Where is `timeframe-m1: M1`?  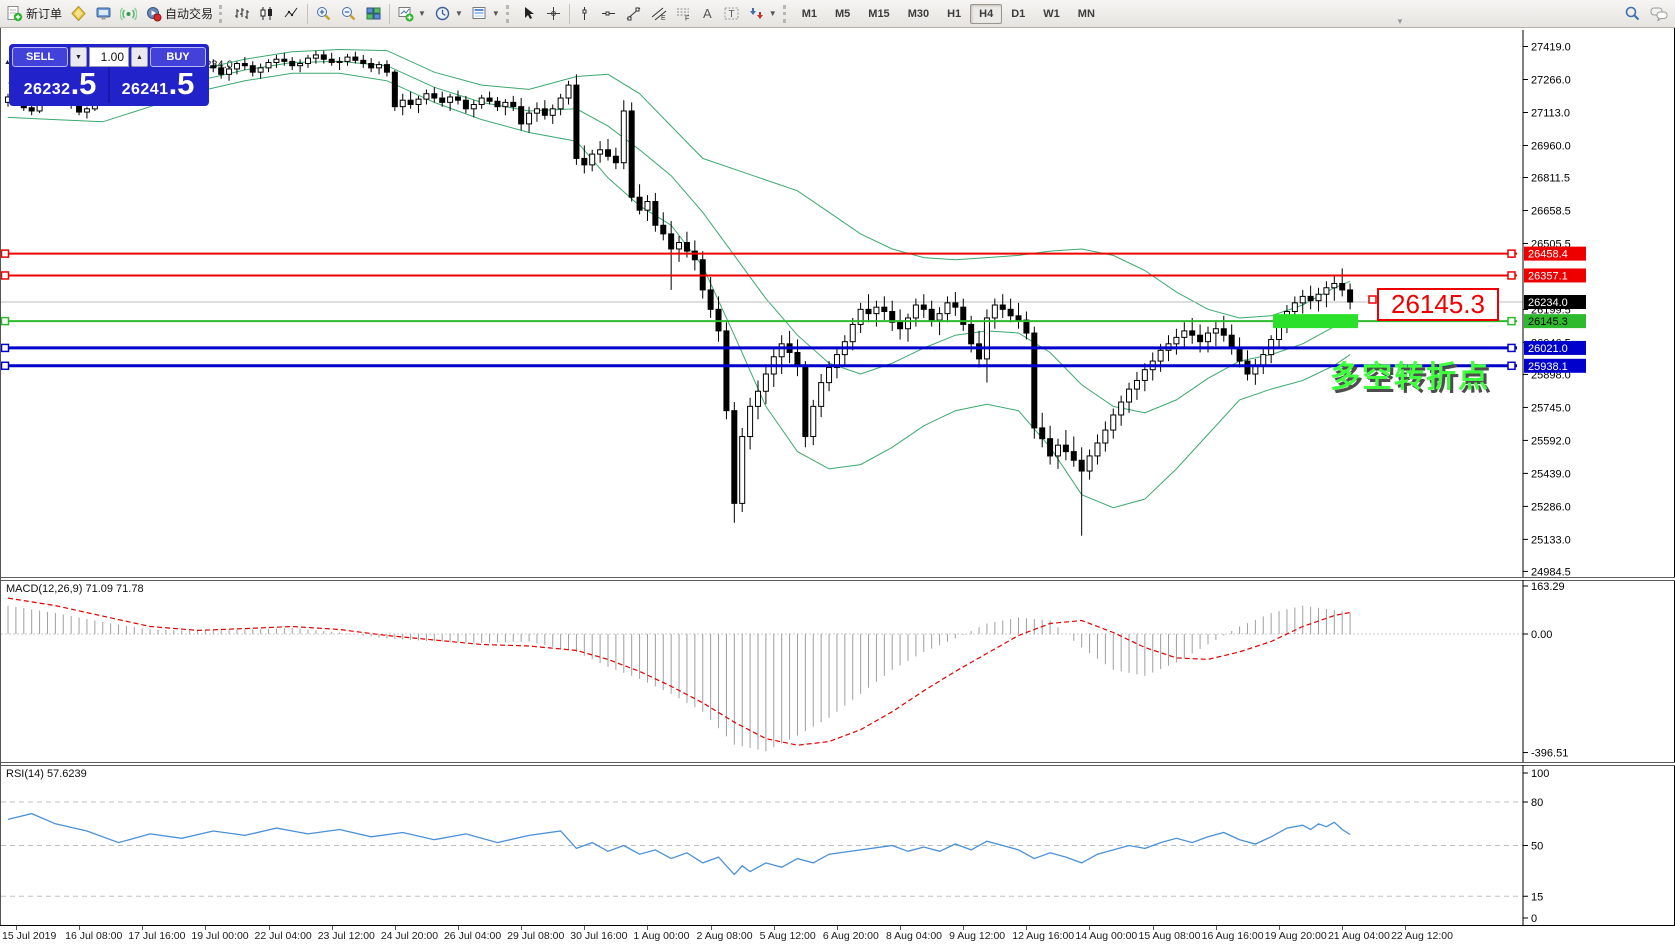
timeframe-m1: M1 is located at coordinates (809, 13).